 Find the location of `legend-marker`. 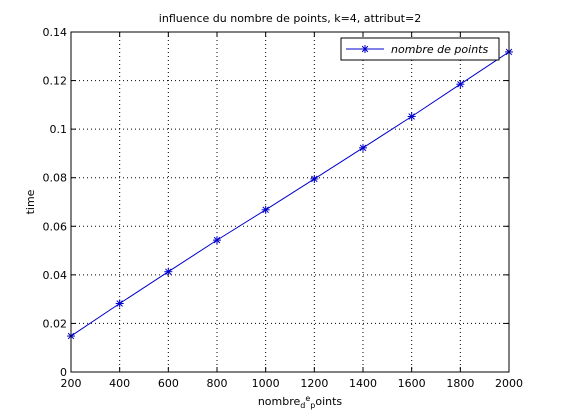

legend-marker is located at coordinates (365, 49).